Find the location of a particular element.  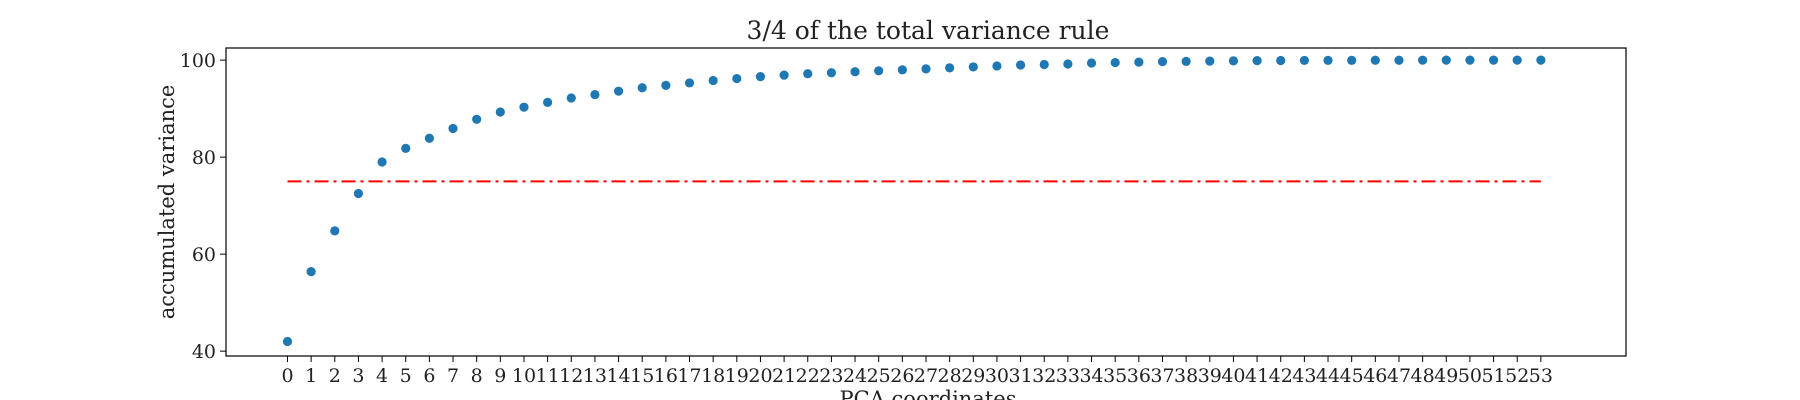

x-tick-label: 27 is located at coordinates (926, 376).